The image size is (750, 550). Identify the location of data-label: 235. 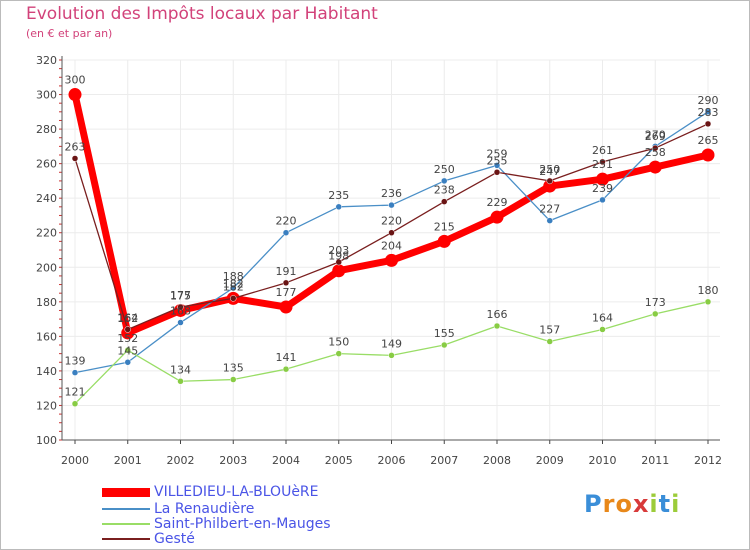
(338, 195).